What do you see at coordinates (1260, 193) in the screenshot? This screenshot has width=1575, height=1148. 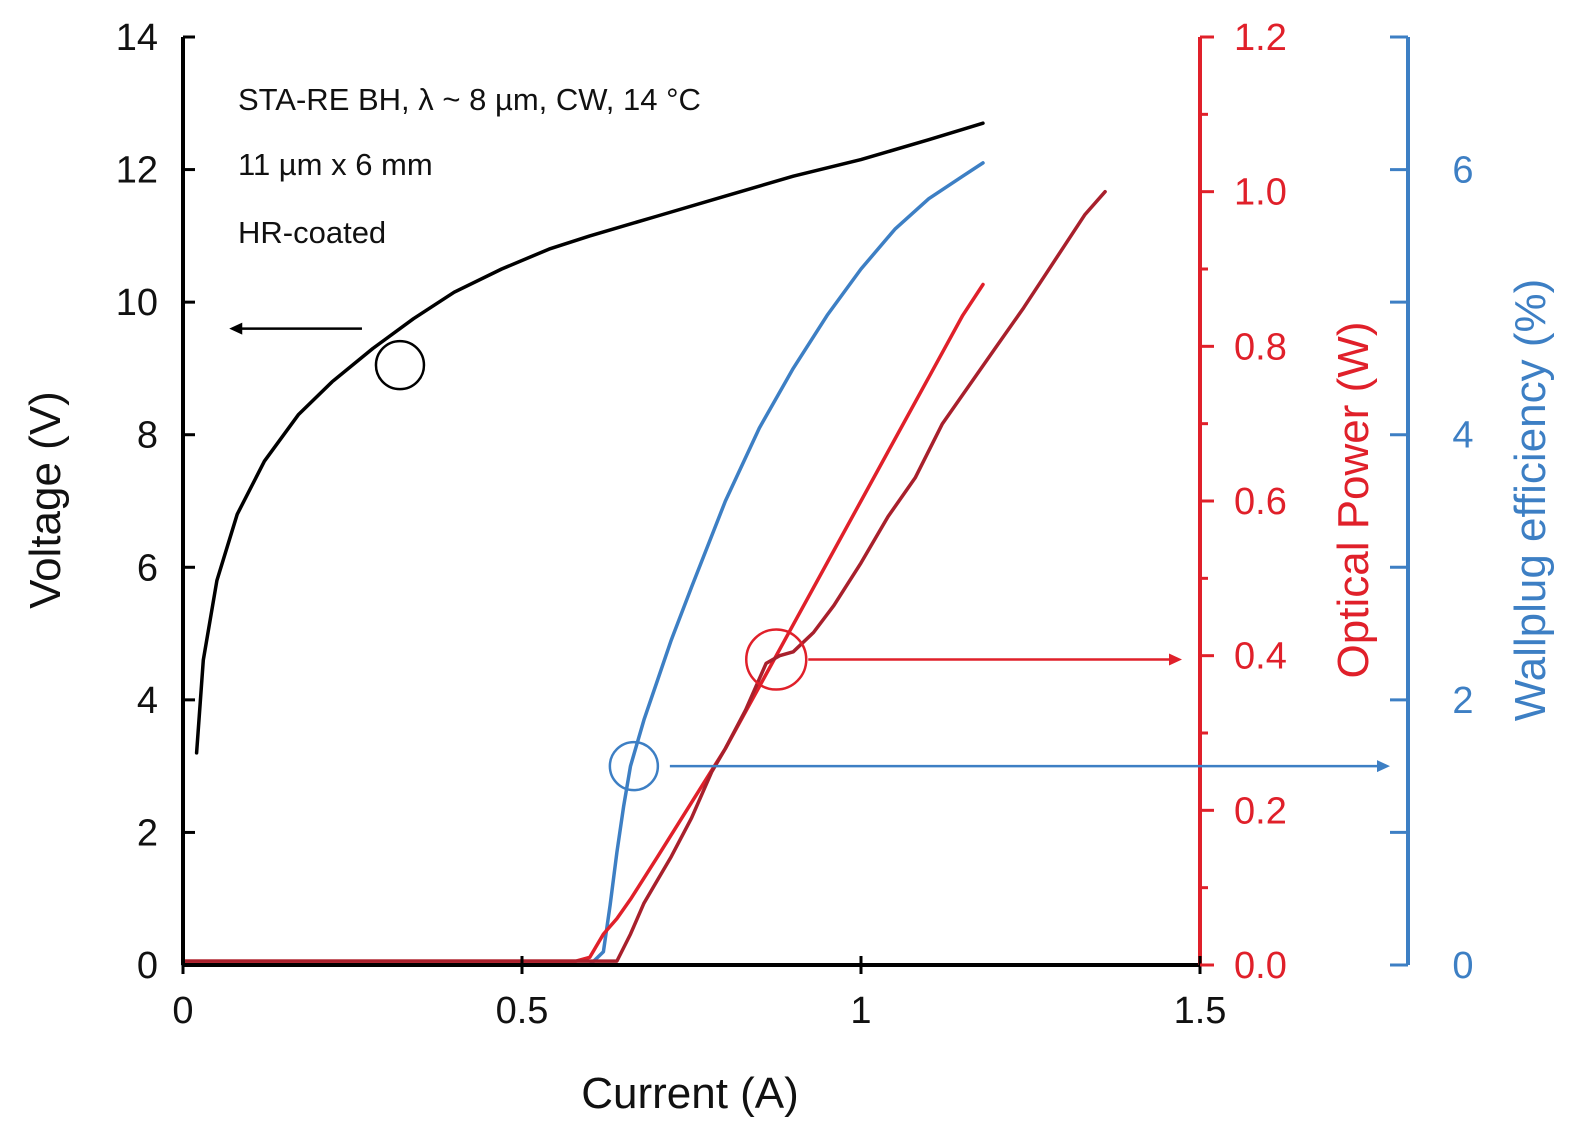 I see `power-tick-label: 1.0` at bounding box center [1260, 193].